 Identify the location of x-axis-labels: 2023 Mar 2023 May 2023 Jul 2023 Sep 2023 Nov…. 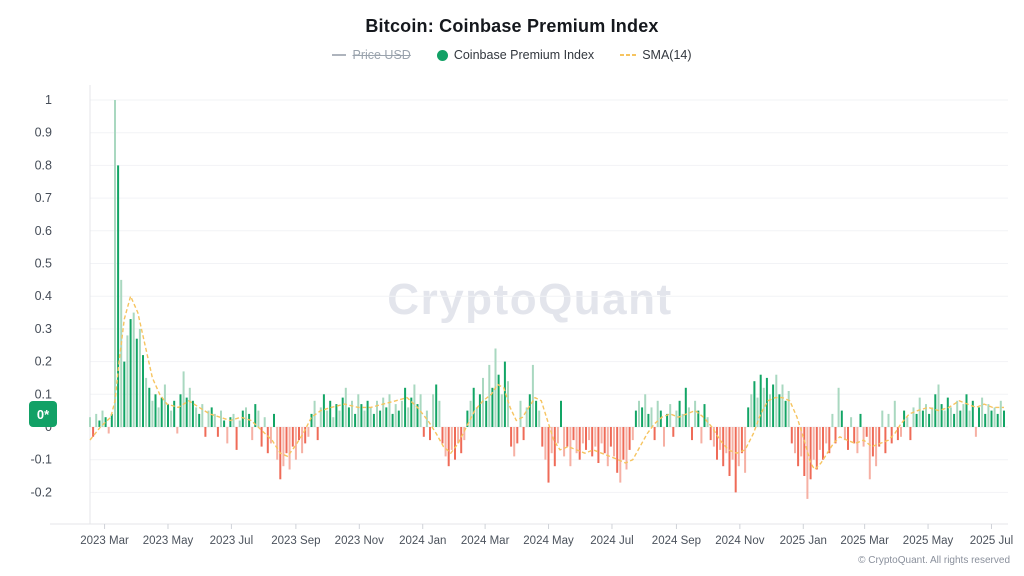
(546, 535).